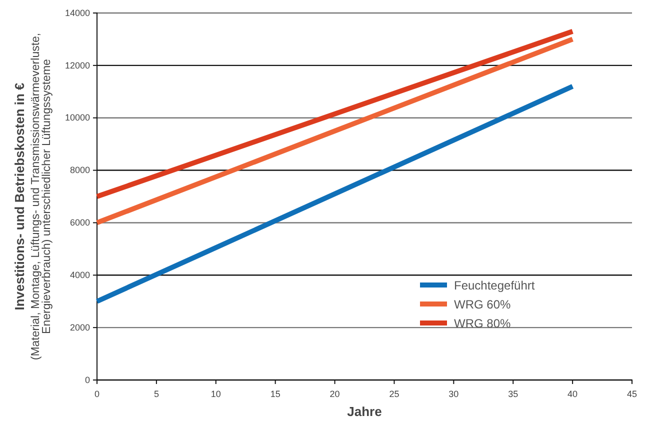  What do you see at coordinates (156, 393) in the screenshot?
I see `x-tick-label: 5` at bounding box center [156, 393].